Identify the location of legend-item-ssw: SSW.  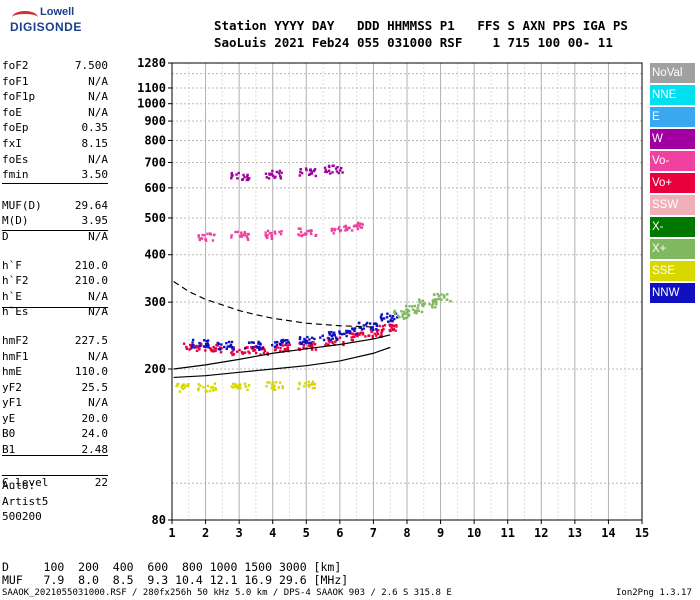
(672, 205).